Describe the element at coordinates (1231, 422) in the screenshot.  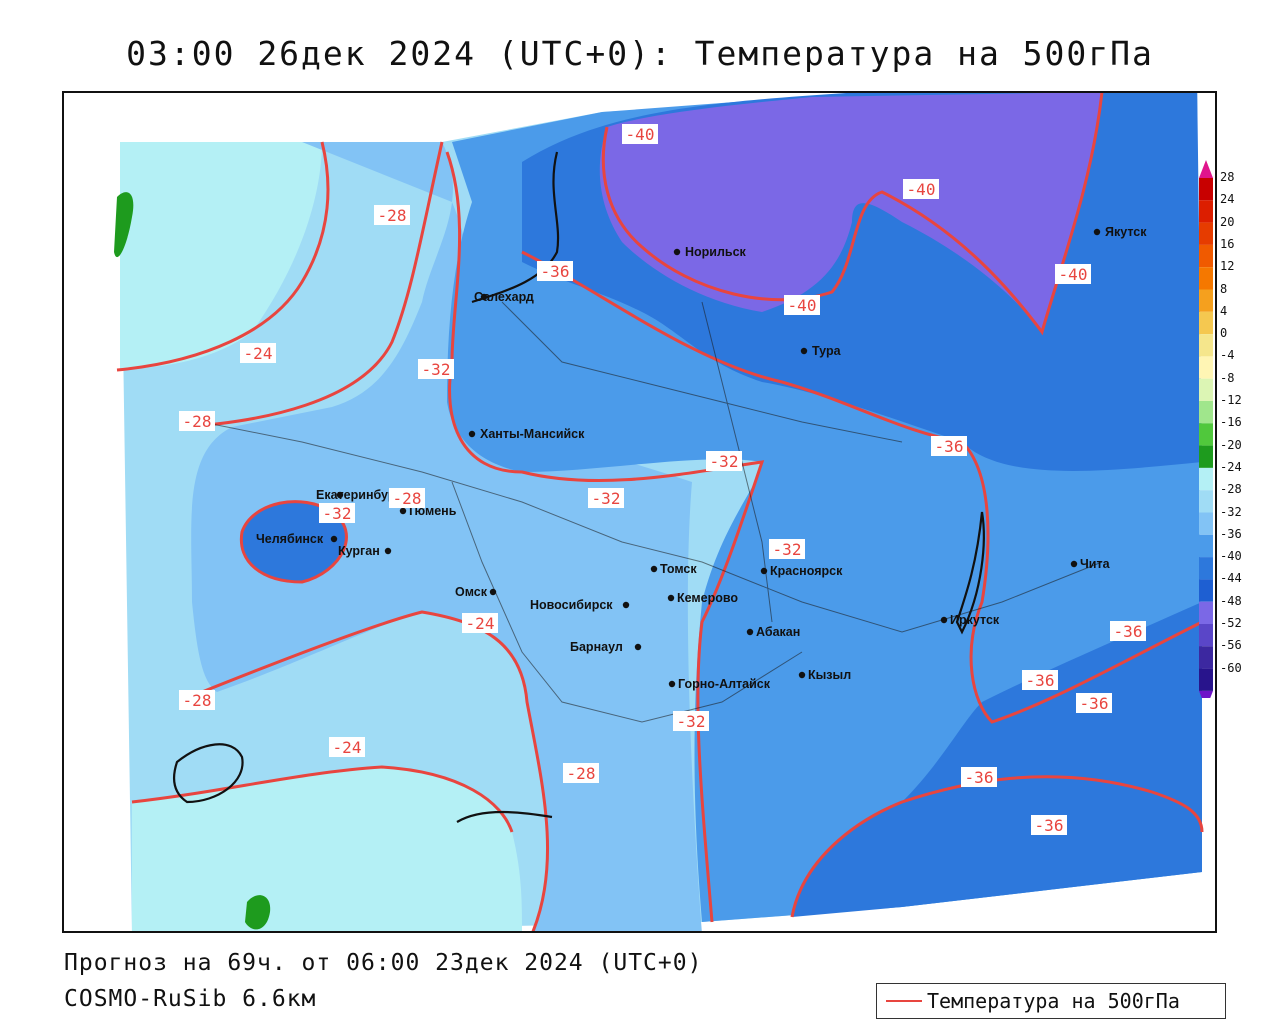
I see `colorbar-tick-label: -16` at that location.